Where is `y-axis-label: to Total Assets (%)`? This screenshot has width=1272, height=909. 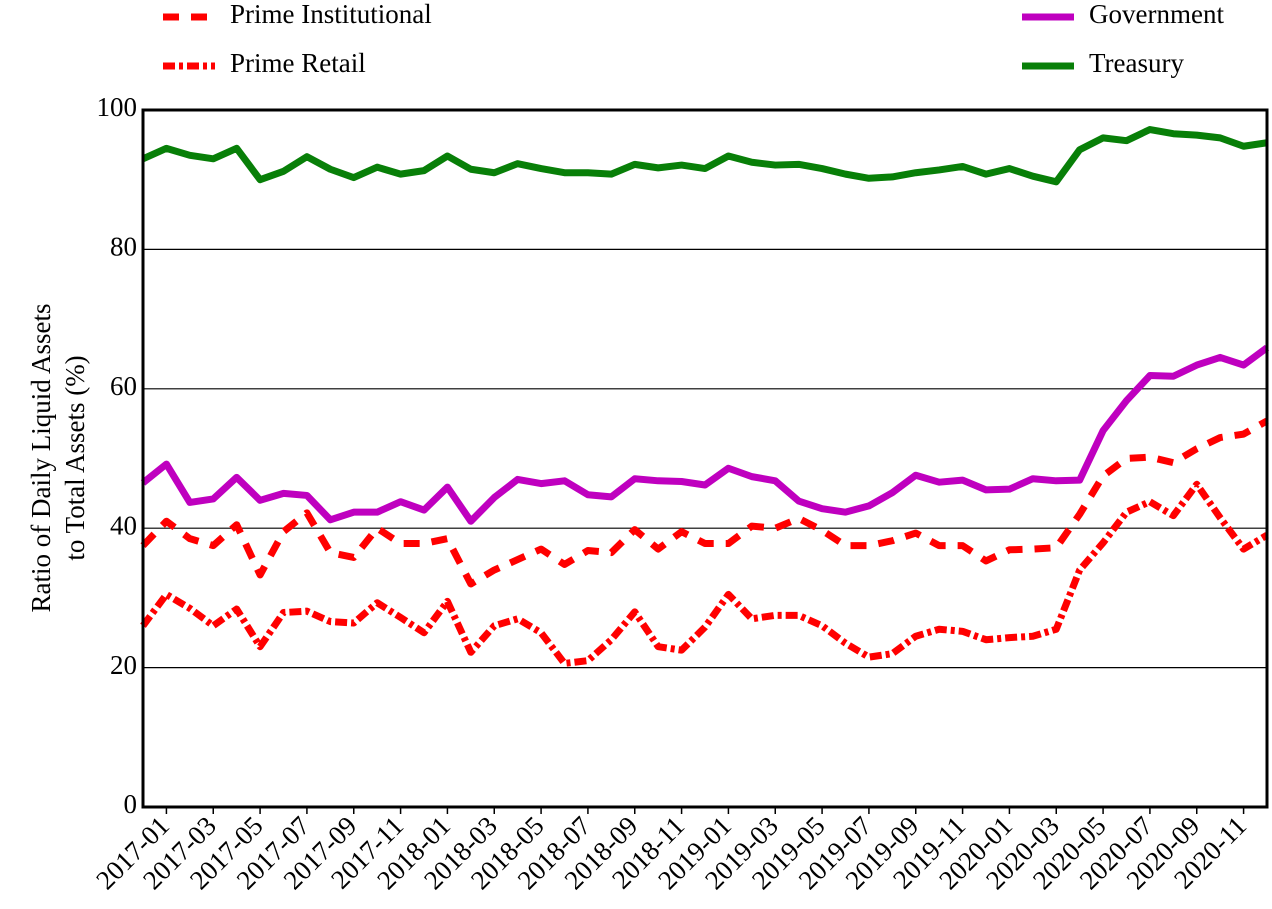 y-axis-label: to Total Assets (%) is located at coordinates (75, 457).